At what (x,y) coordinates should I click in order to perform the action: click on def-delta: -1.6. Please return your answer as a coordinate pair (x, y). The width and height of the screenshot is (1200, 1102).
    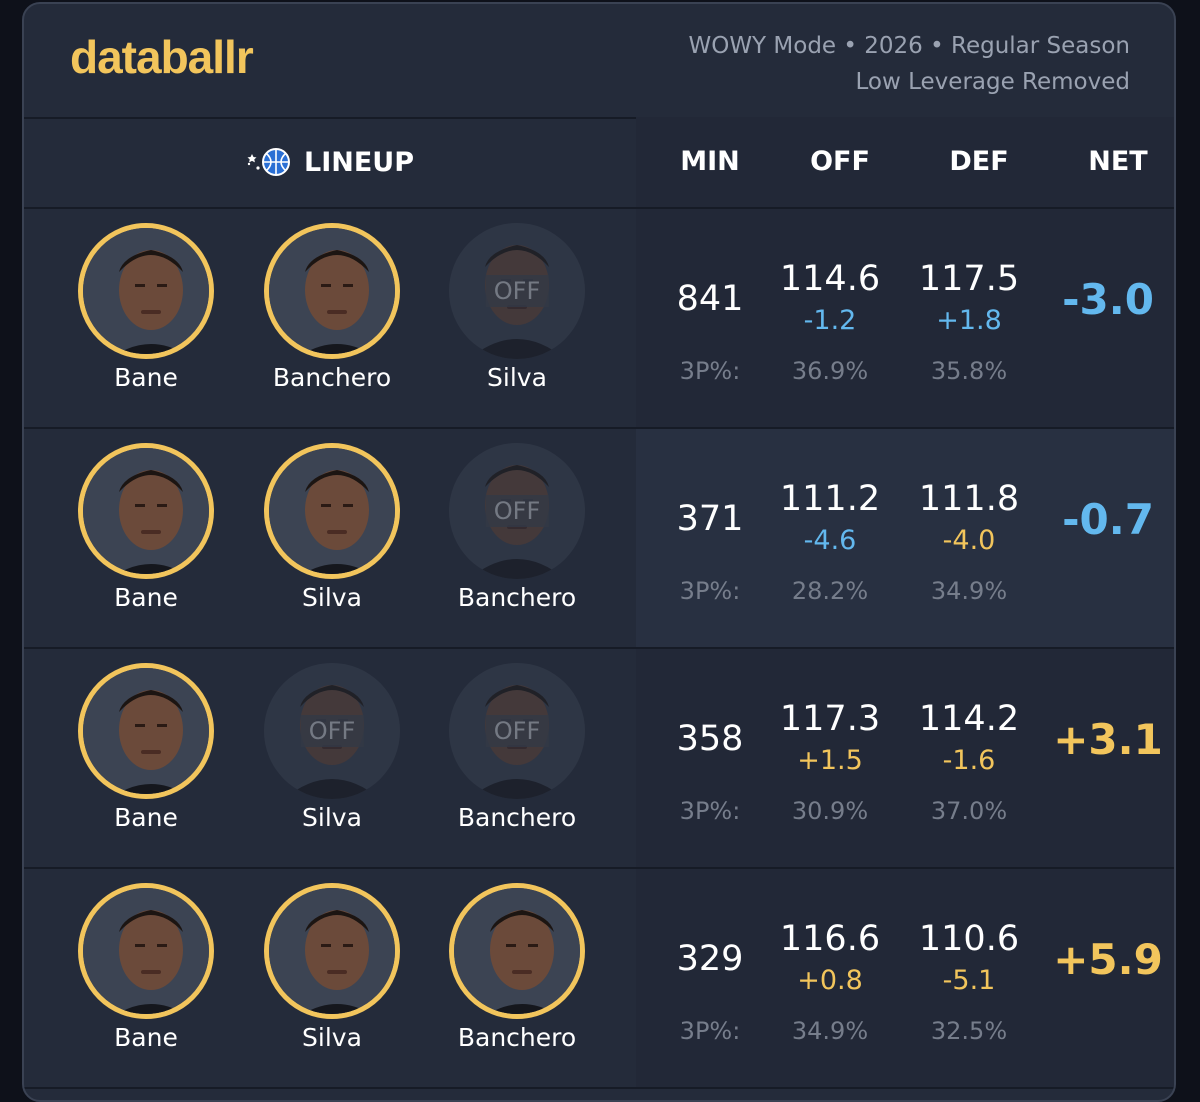
    Looking at the image, I should click on (969, 760).